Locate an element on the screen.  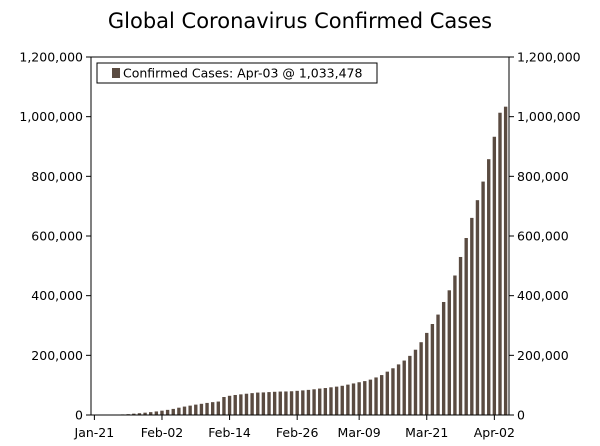
chart-title: Global Coronavirus Confirmed Cases is located at coordinates (300, 21).